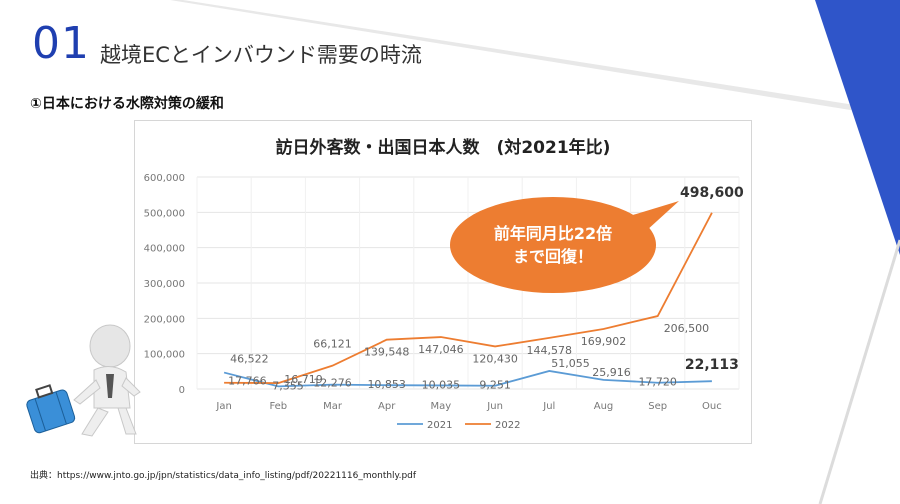  I want to click on data-label-2022: 147,046, so click(441, 349).